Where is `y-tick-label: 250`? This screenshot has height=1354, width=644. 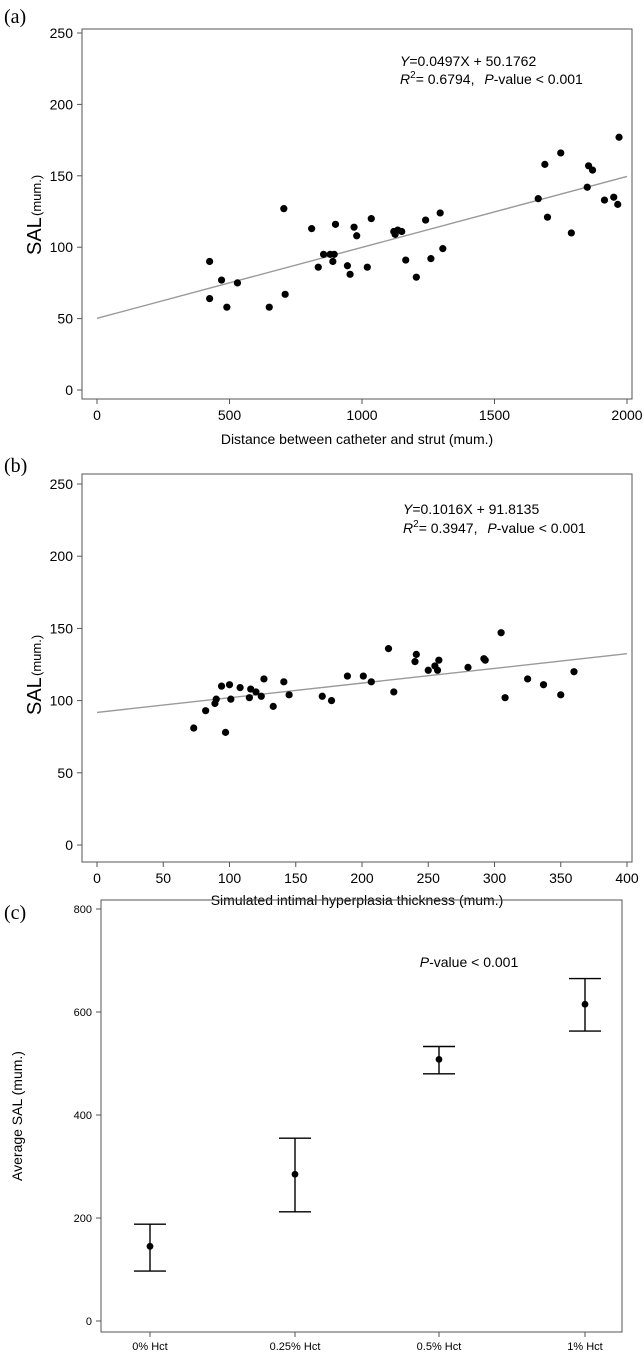
y-tick-label: 250 is located at coordinates (62, 33).